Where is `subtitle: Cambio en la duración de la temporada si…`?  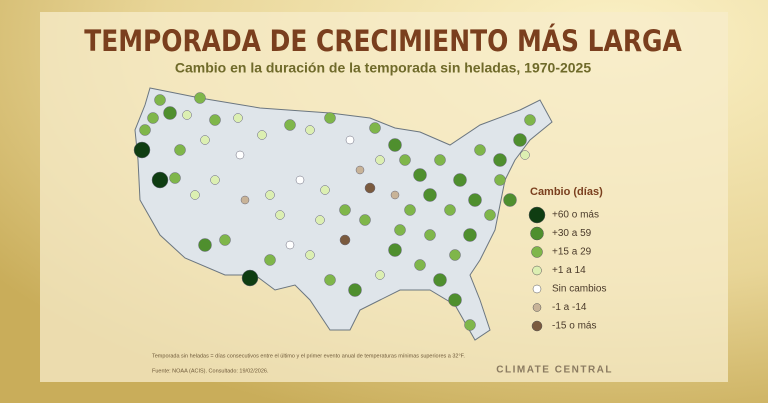
subtitle: Cambio en la duración de la temporada si… is located at coordinates (383, 68).